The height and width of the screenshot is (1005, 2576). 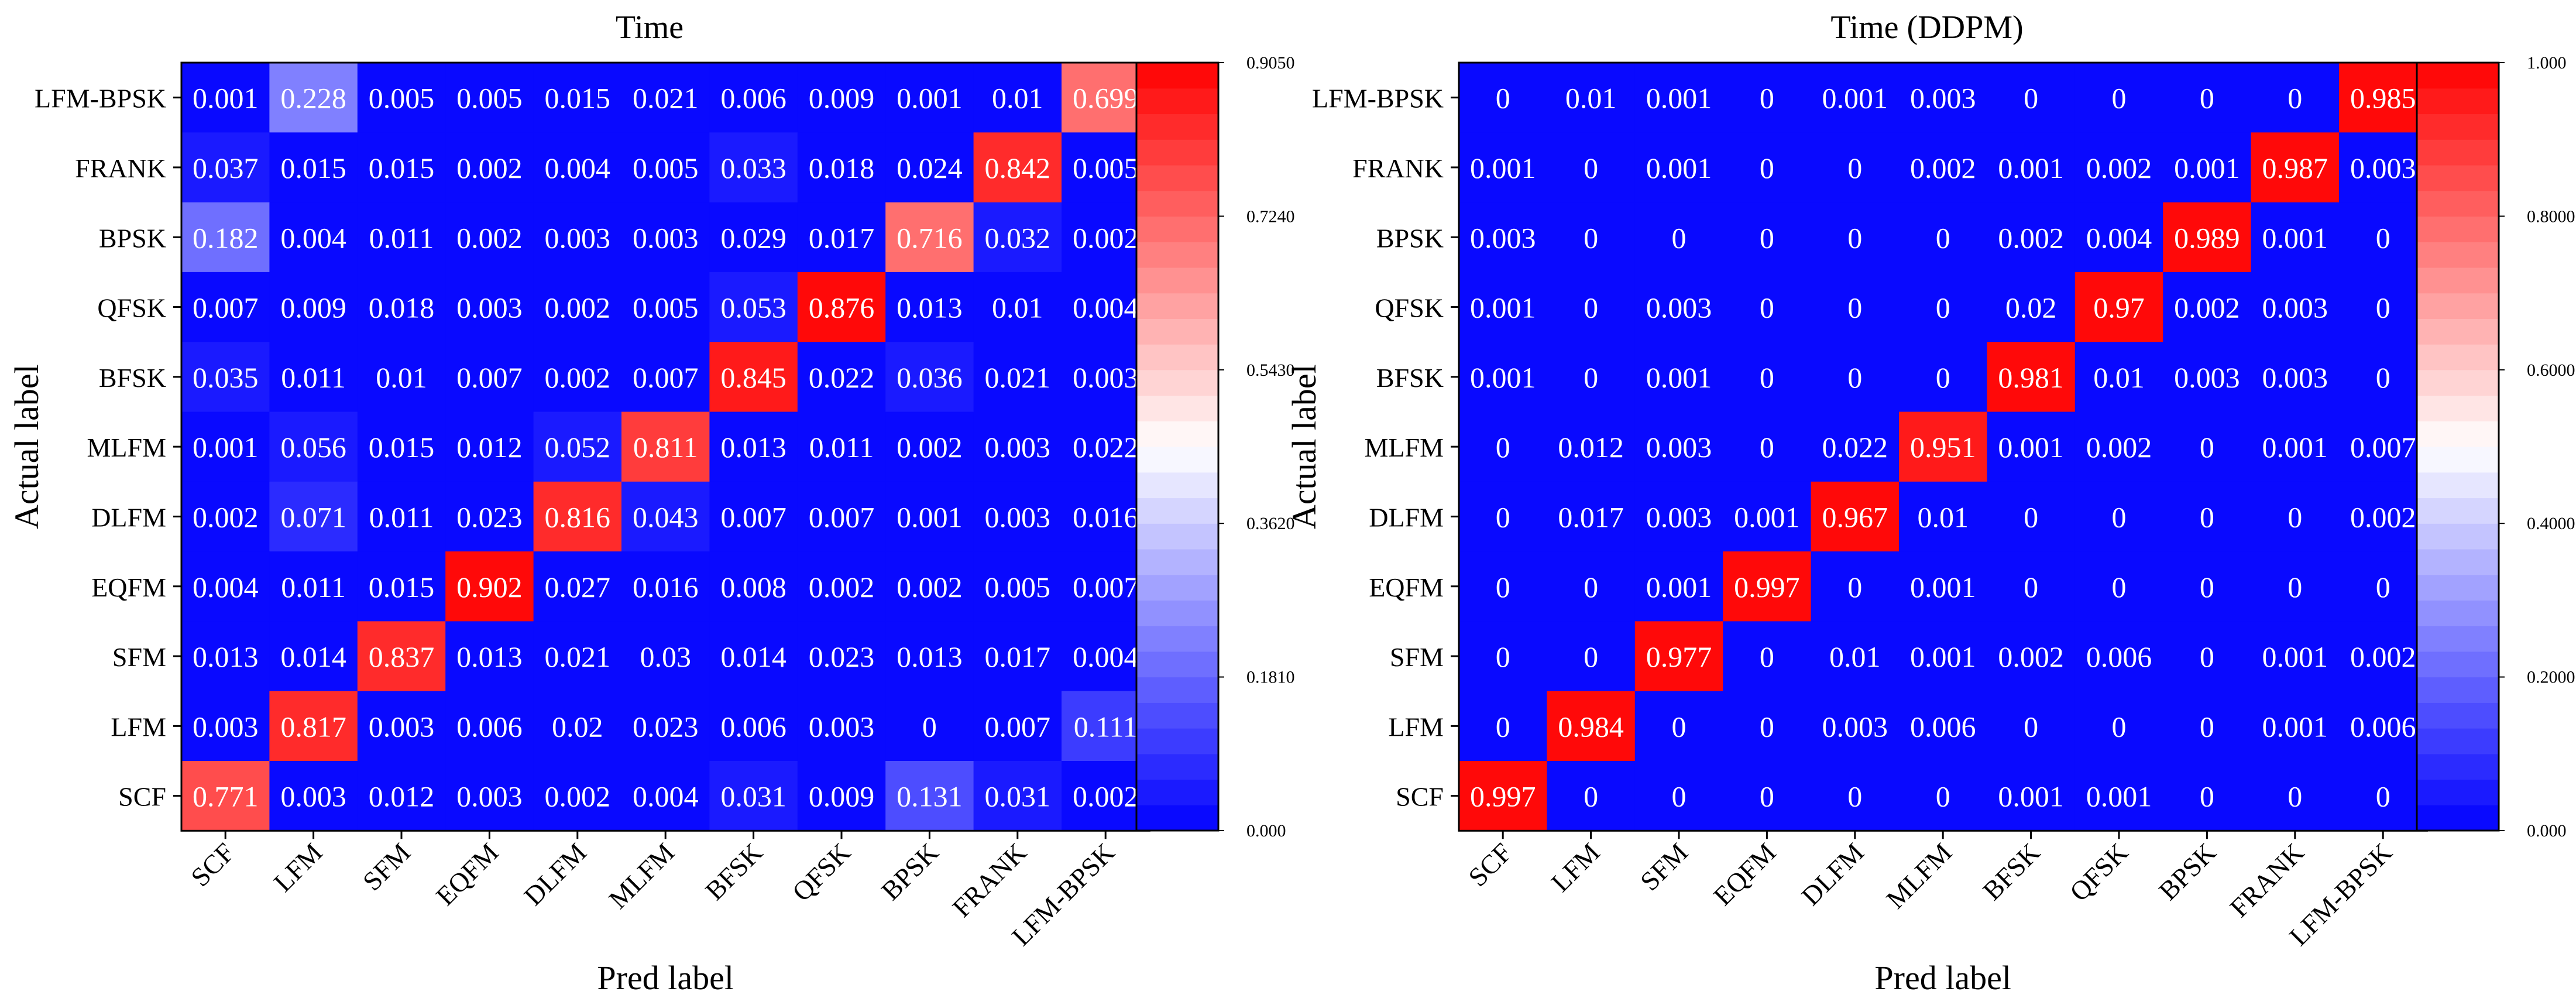 I want to click on cell-value-label: 0.052, so click(x=578, y=448).